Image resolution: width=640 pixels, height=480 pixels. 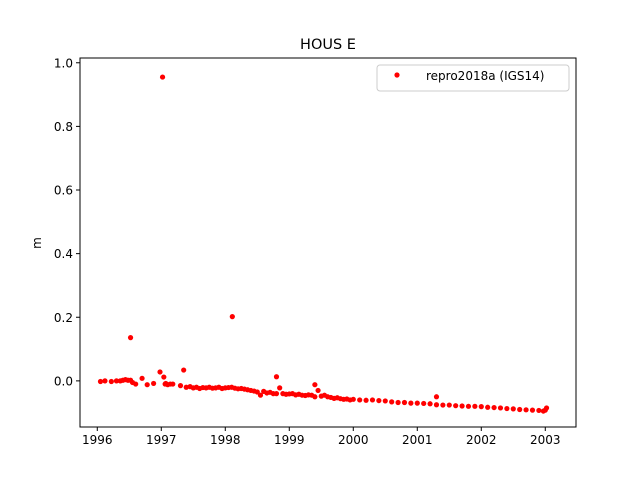 What do you see at coordinates (37, 243) in the screenshot?
I see `y-axis-label: m` at bounding box center [37, 243].